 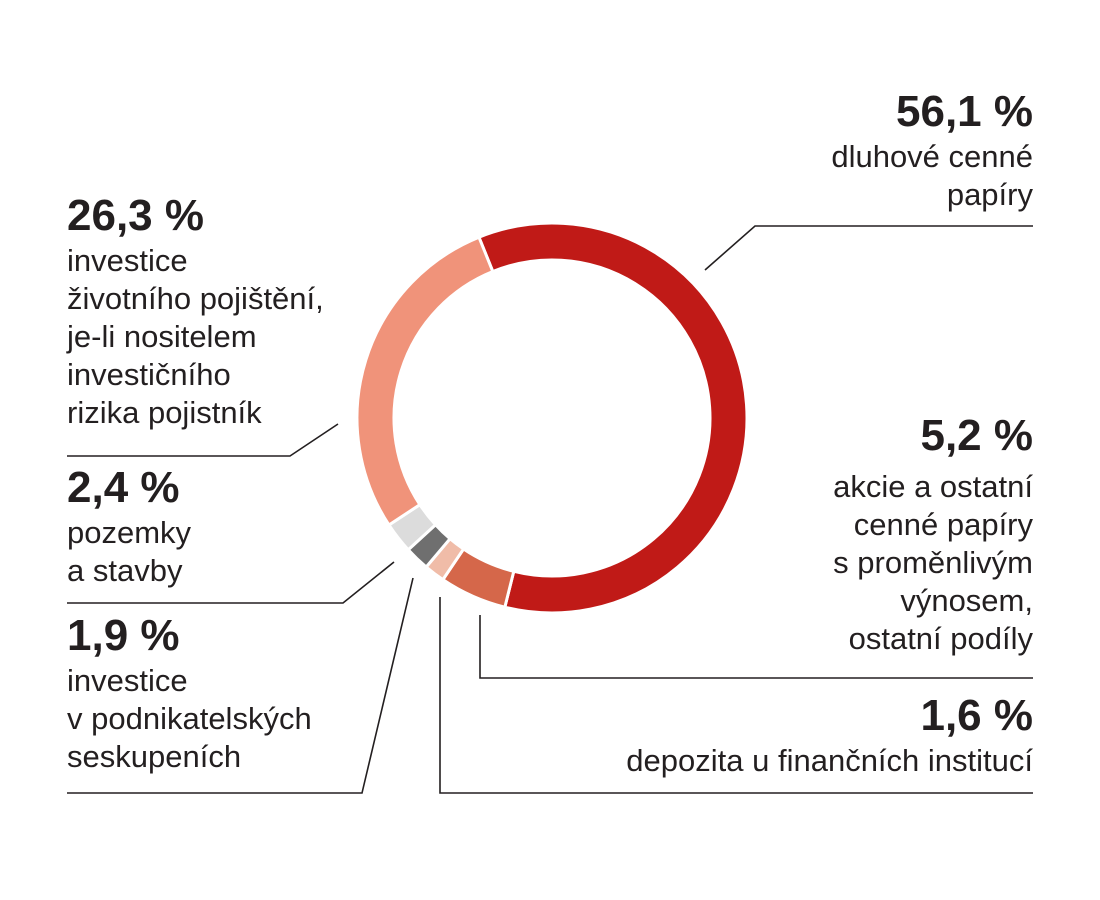 What do you see at coordinates (756, 647) in the screenshot?
I see `leader-line-shares` at bounding box center [756, 647].